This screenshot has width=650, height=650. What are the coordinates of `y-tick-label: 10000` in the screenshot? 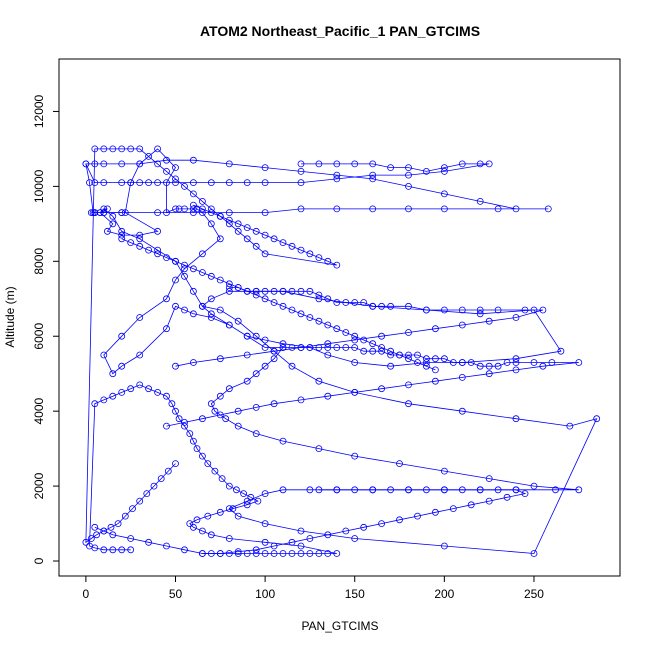 It's located at (39, 186).